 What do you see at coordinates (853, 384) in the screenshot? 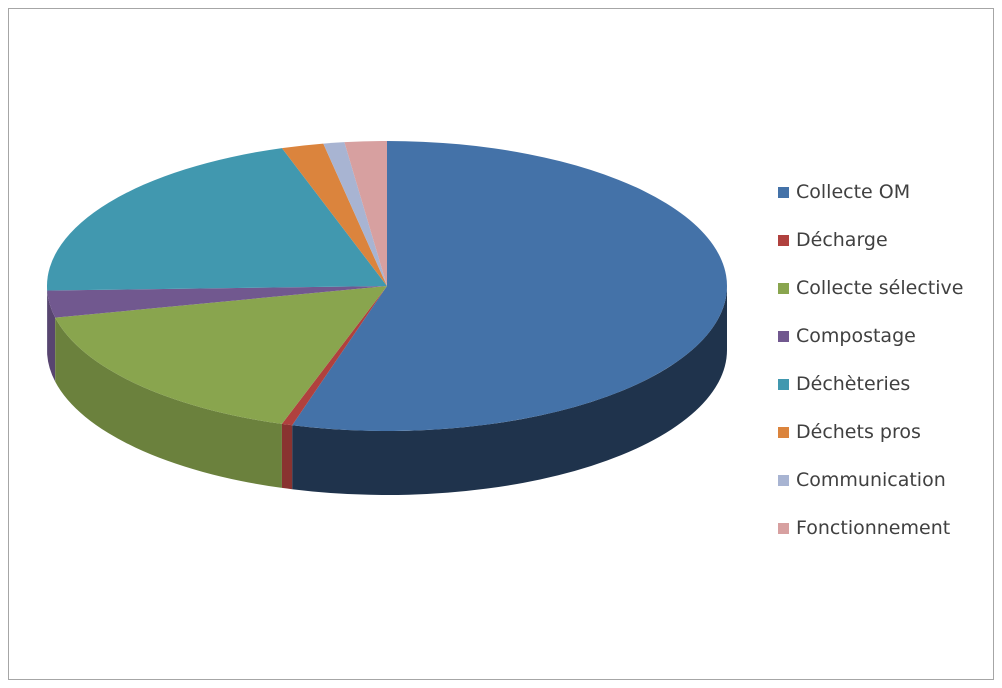
I see `legend-label: Déchèteries` at bounding box center [853, 384].